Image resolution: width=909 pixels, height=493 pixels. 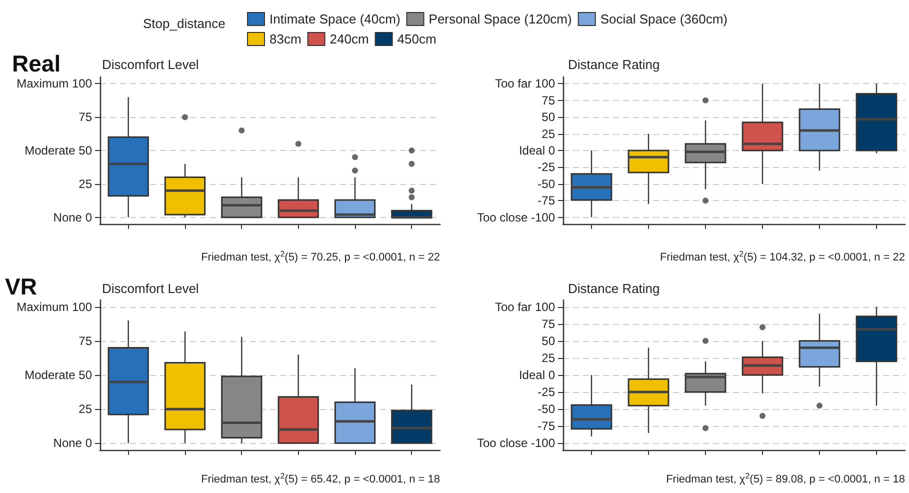 What do you see at coordinates (21, 287) in the screenshot?
I see `text: VR` at bounding box center [21, 287].